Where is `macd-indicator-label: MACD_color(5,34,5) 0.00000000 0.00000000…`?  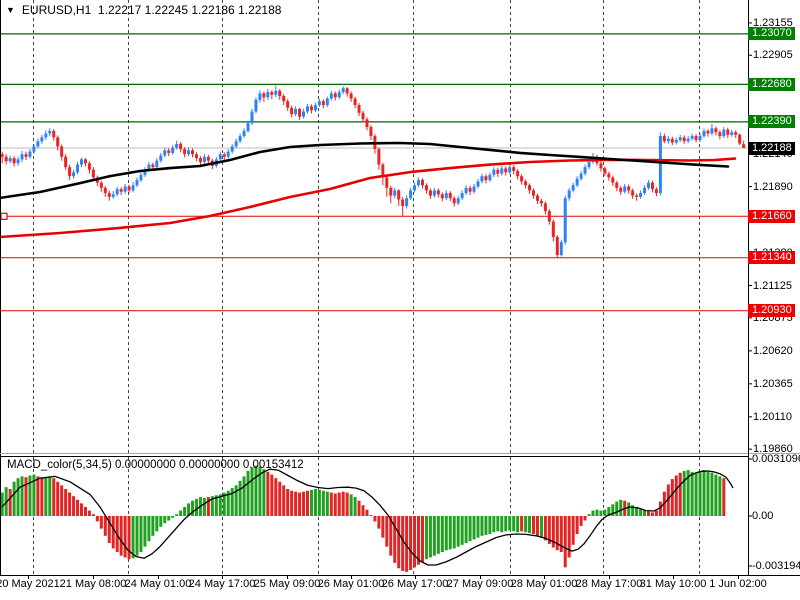
macd-indicator-label: MACD_color(5,34,5) 0.00000000 0.00000000… is located at coordinates (155, 465).